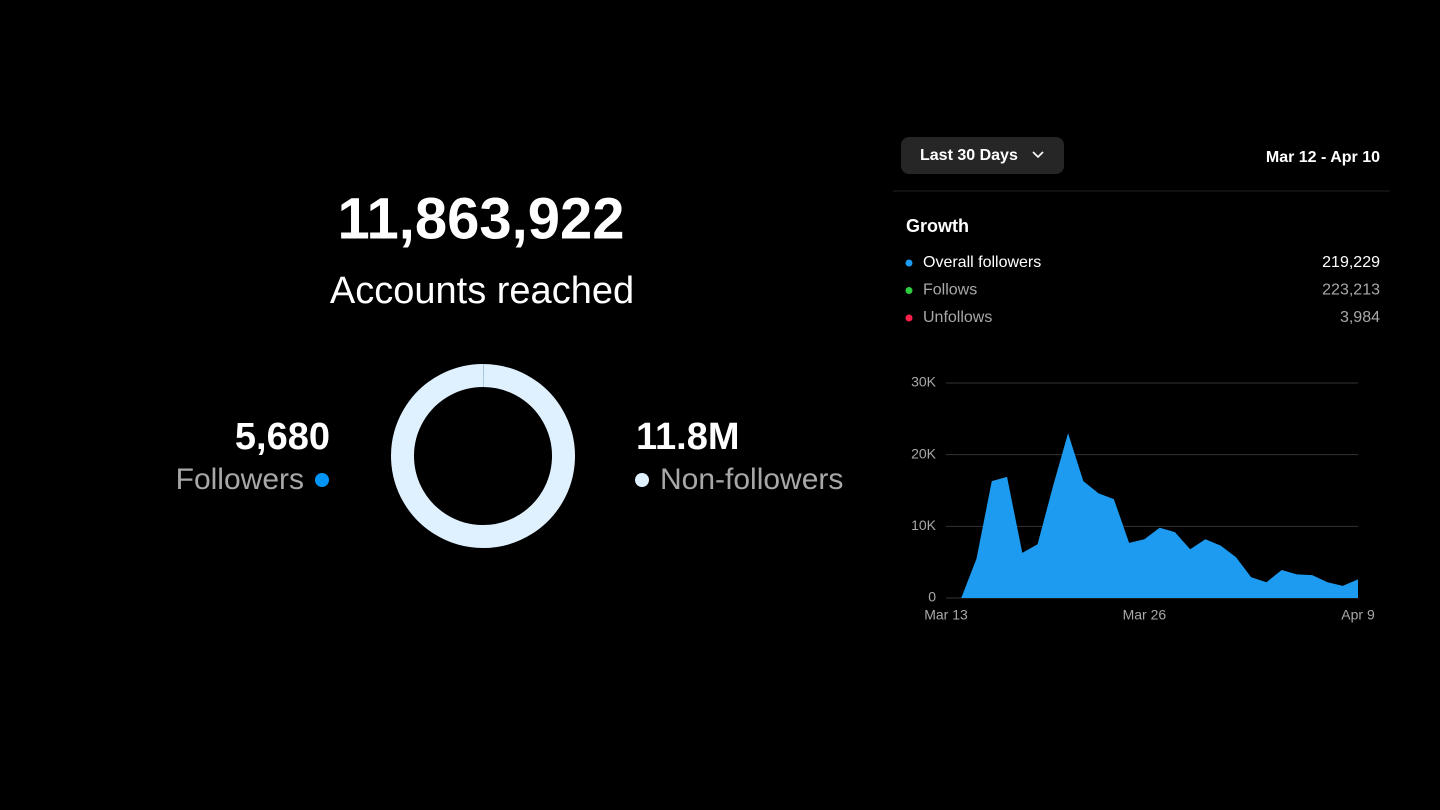 Image resolution: width=1440 pixels, height=810 pixels. Describe the element at coordinates (483, 456) in the screenshot. I see `donut-slice` at that location.